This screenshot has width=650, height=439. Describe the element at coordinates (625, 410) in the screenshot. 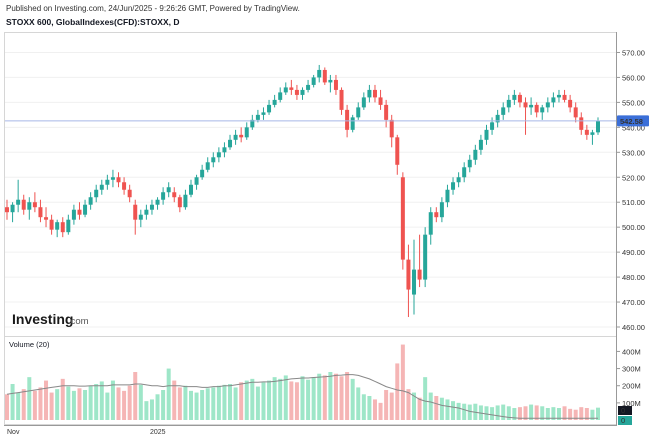

I see `volume-last-tag` at that location.